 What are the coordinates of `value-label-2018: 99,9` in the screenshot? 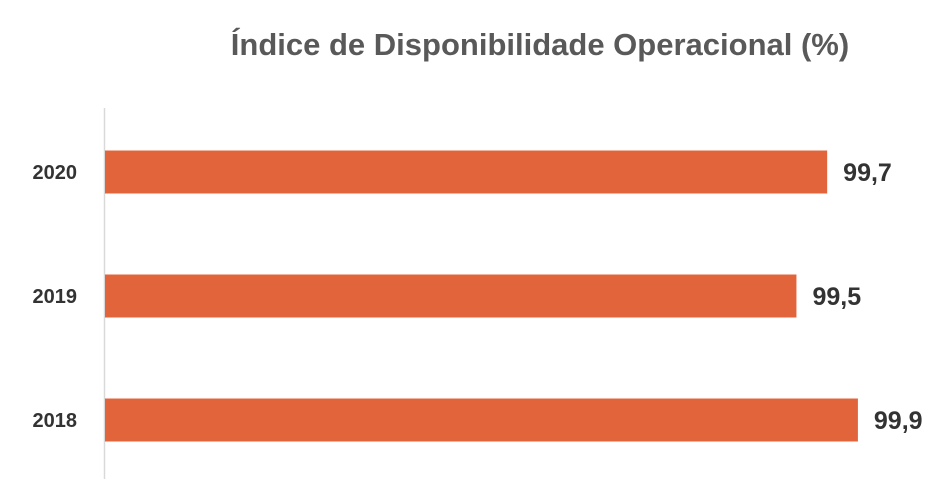 It's located at (898, 421).